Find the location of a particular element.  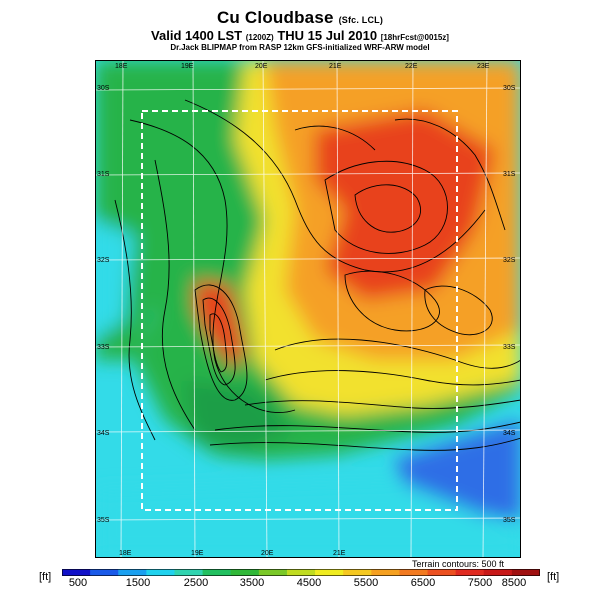

colorbar-tick: 2500 is located at coordinates (196, 583).